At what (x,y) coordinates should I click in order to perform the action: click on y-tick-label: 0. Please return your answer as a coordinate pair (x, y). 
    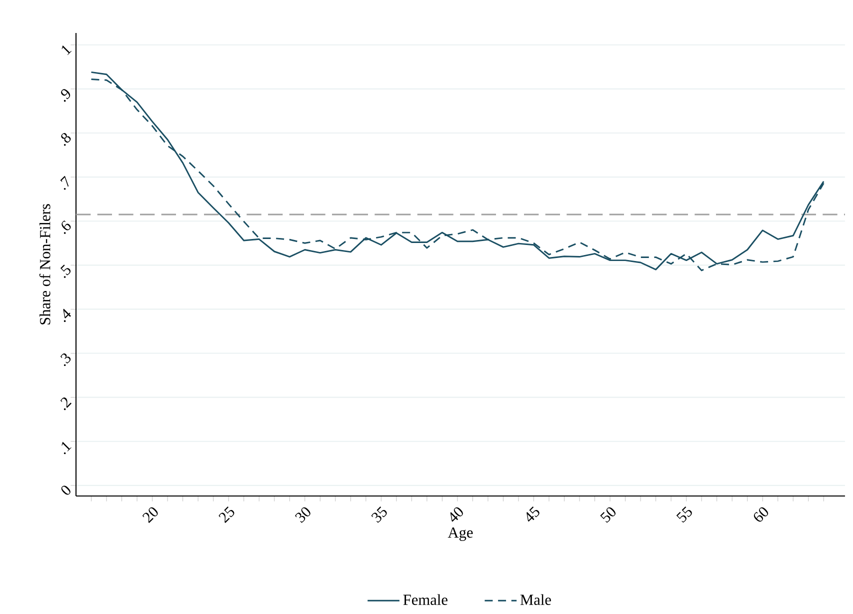
    Looking at the image, I should click on (65, 490).